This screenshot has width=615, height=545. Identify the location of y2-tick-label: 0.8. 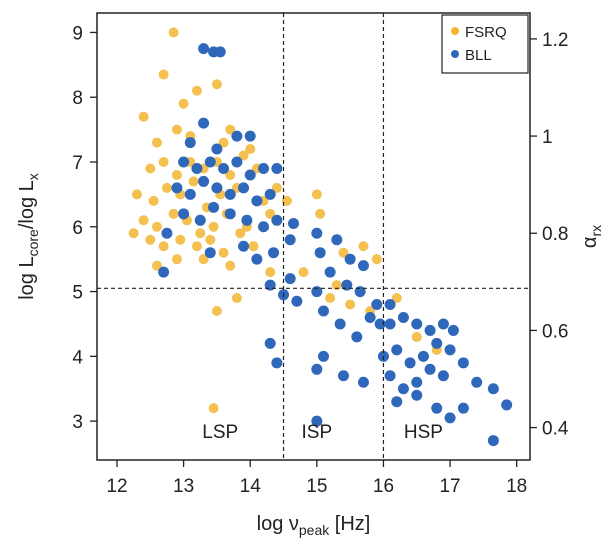
(555, 234).